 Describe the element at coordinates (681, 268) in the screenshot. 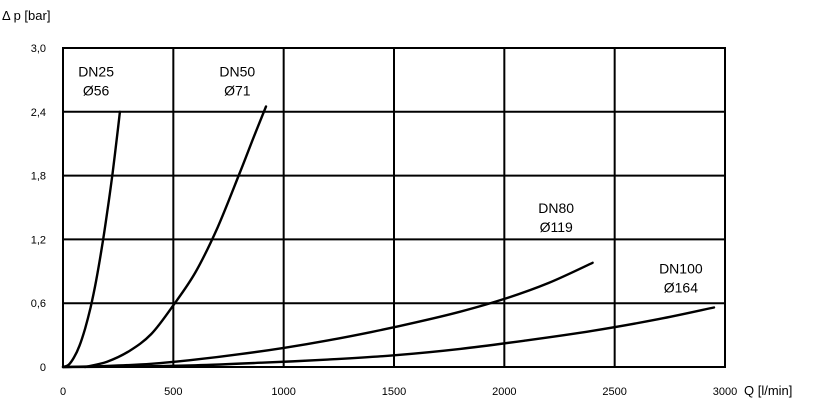

I see `curve-label-line1: DN100` at that location.